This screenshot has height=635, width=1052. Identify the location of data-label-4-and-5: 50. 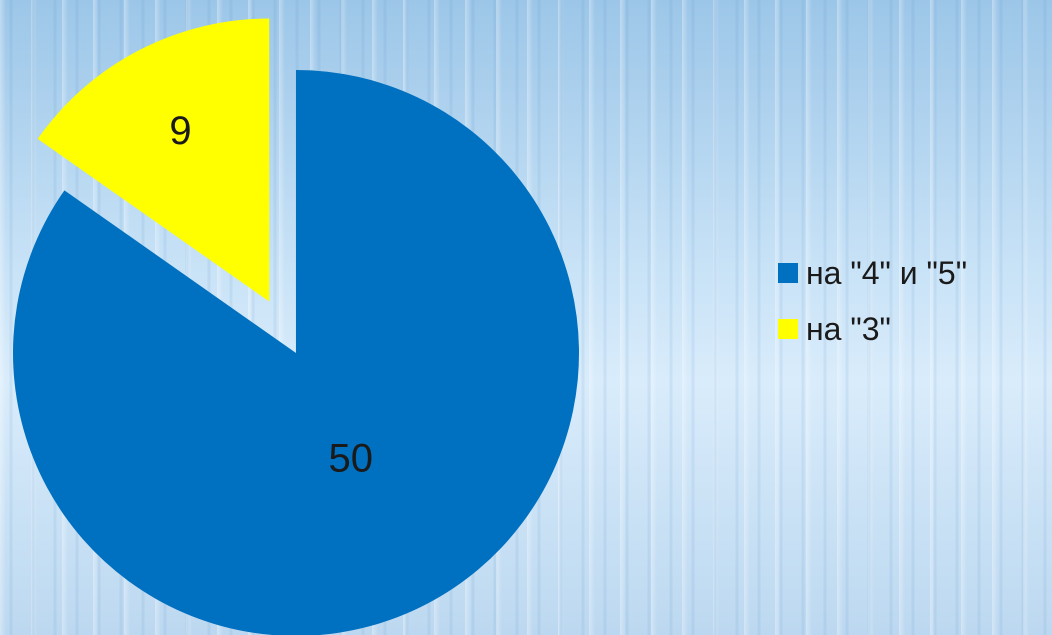
(351, 458).